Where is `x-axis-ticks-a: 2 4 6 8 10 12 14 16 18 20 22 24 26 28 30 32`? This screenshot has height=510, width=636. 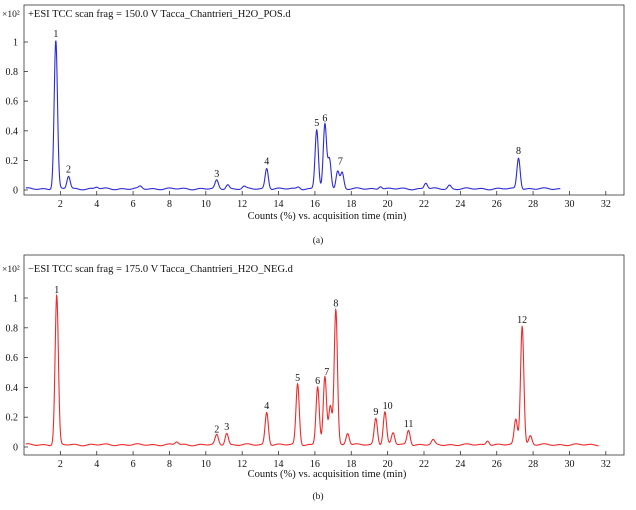
x-axis-ticks-a: 2 4 6 8 10 12 14 16 18 20 22 24 26 28 30 32 is located at coordinates (334, 200).